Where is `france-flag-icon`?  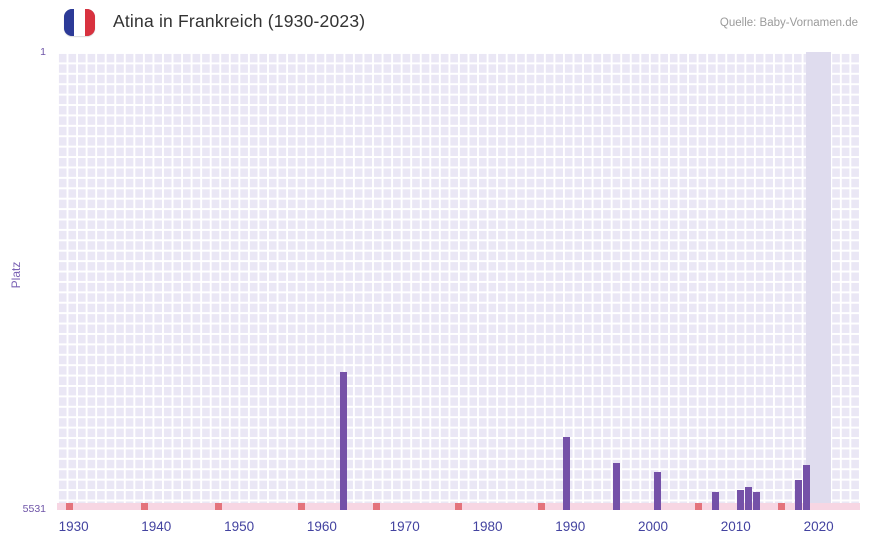 france-flag-icon is located at coordinates (79, 22).